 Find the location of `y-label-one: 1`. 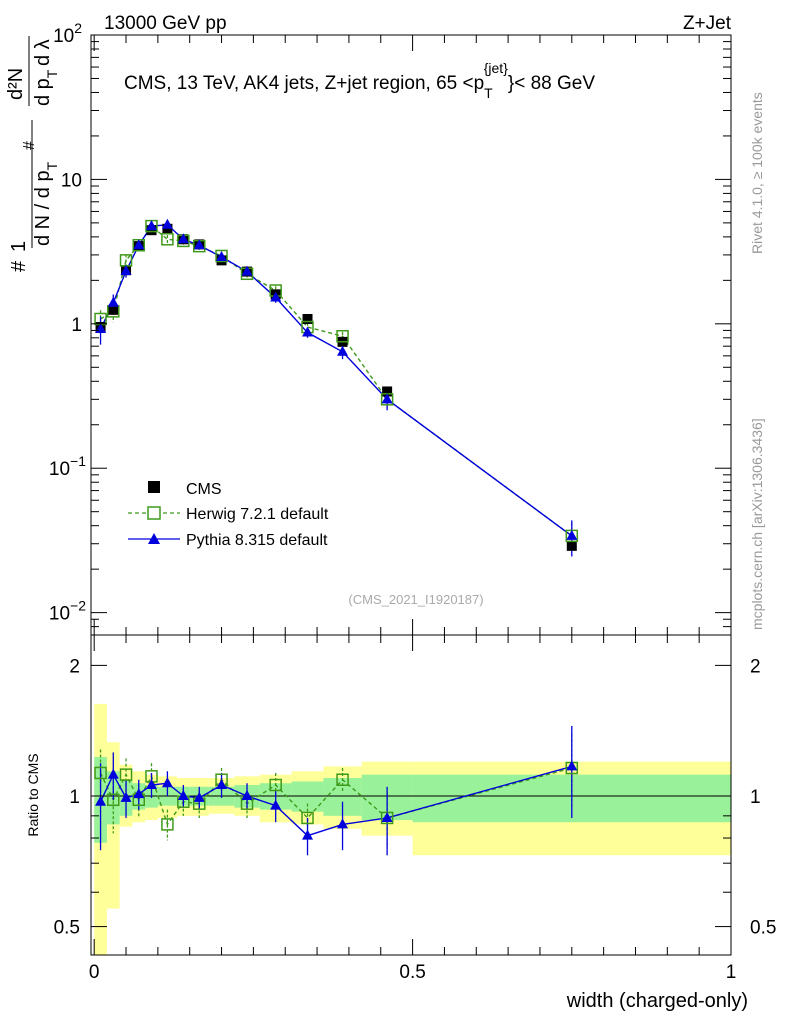

y-label-one: 1 is located at coordinates (19, 246).